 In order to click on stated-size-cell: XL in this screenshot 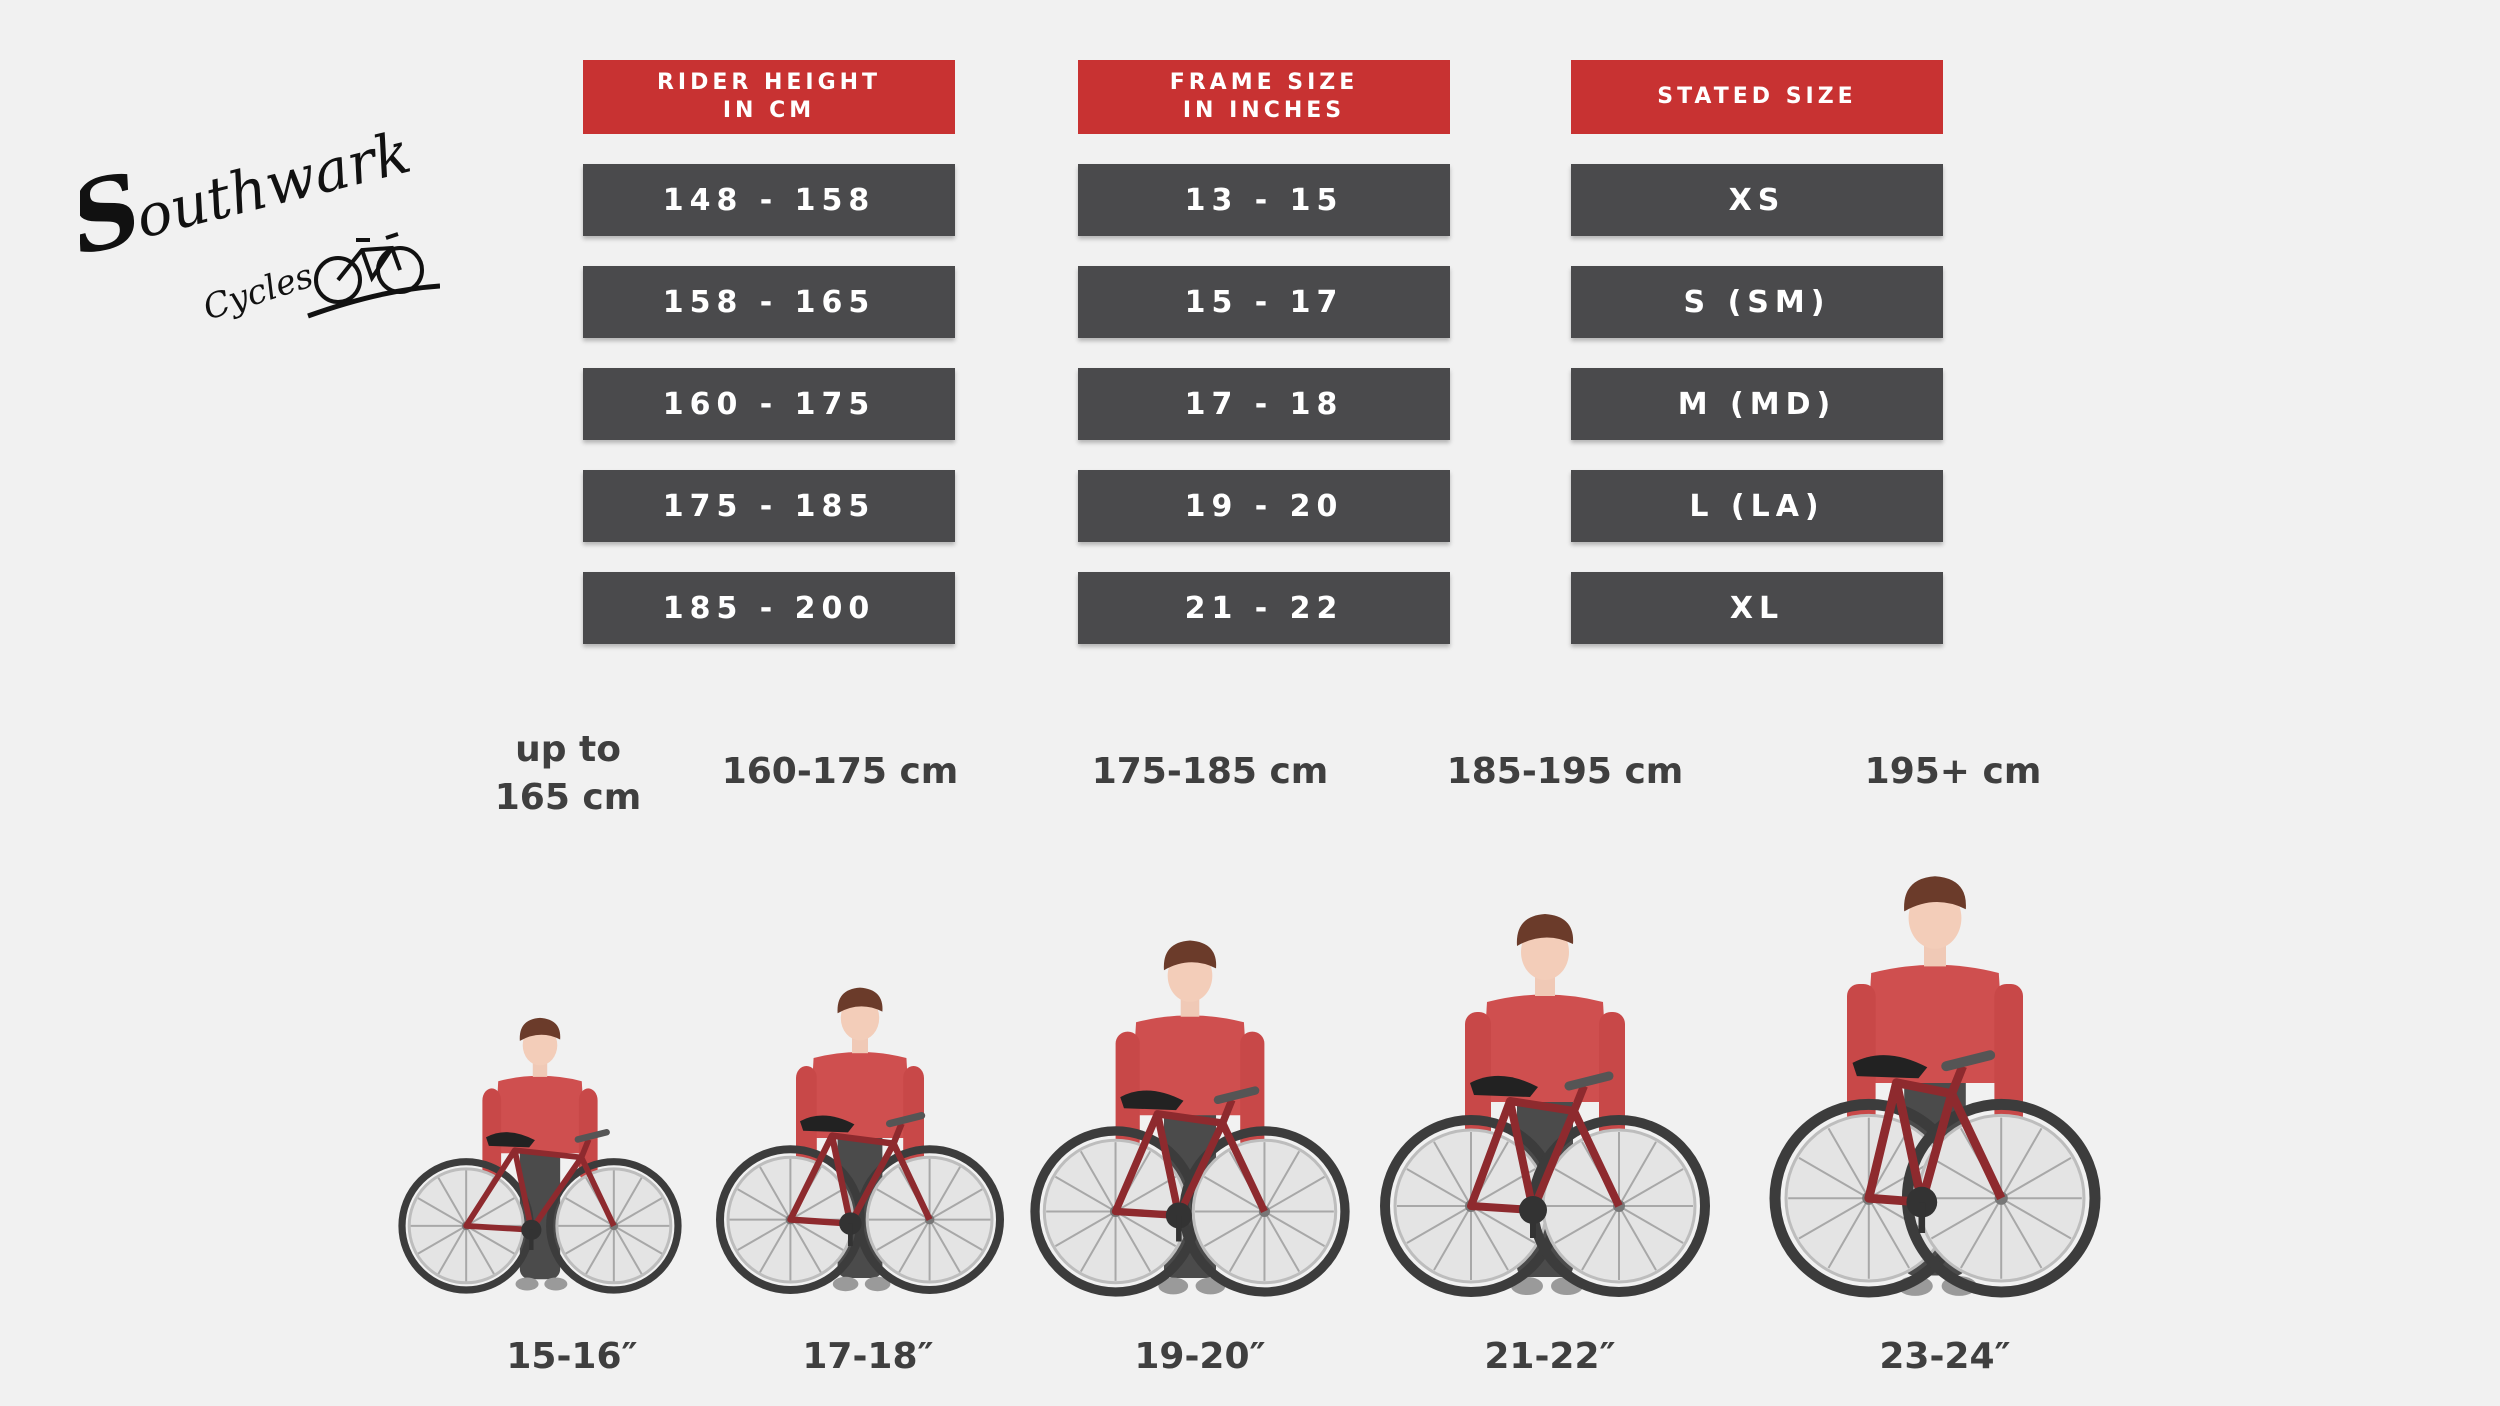, I will do `click(1757, 608)`.